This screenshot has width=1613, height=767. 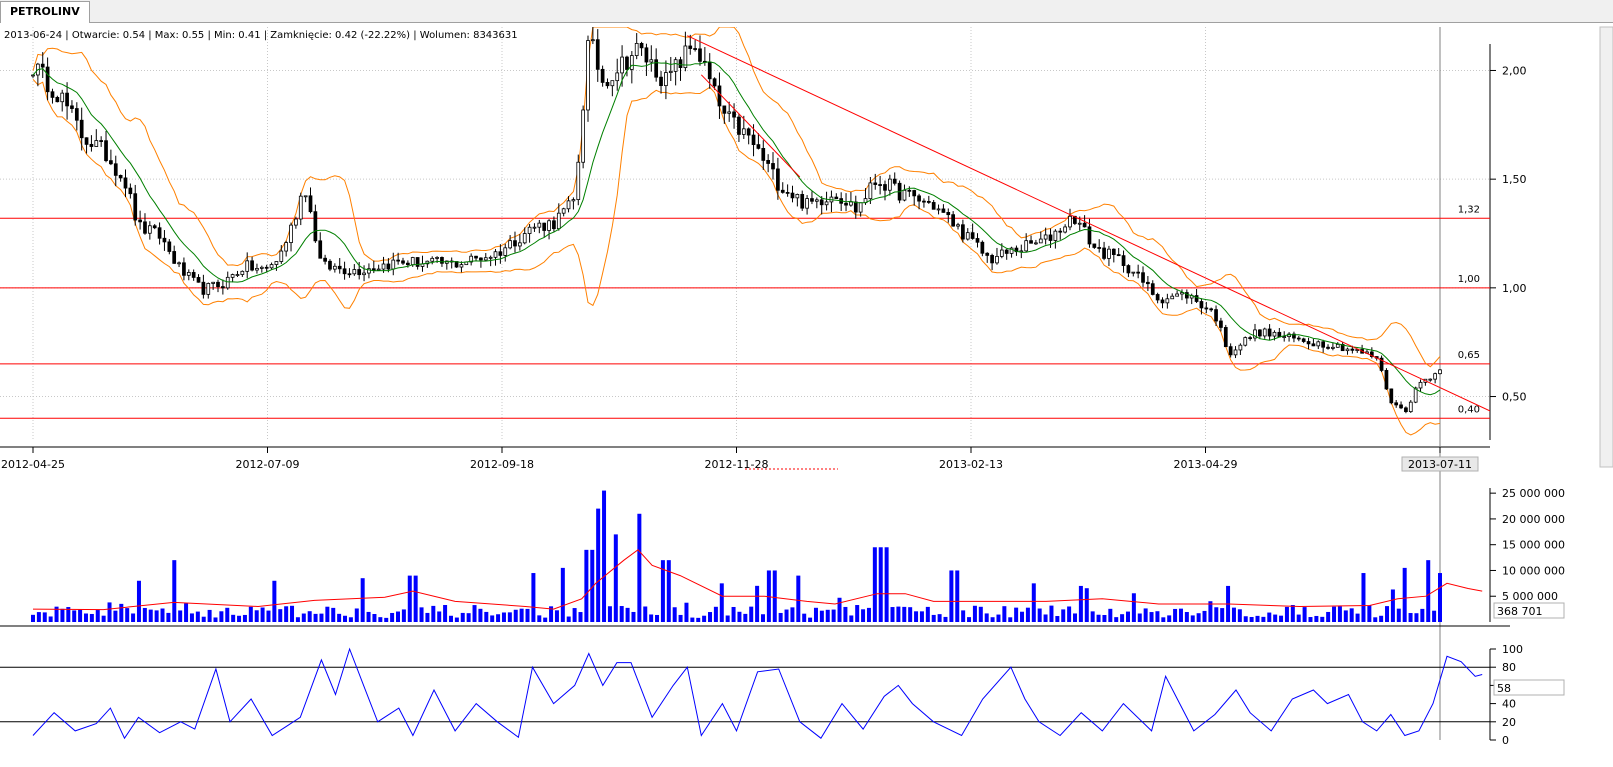 I want to click on price-x-tick-label: 2012-09-18, so click(x=502, y=464).